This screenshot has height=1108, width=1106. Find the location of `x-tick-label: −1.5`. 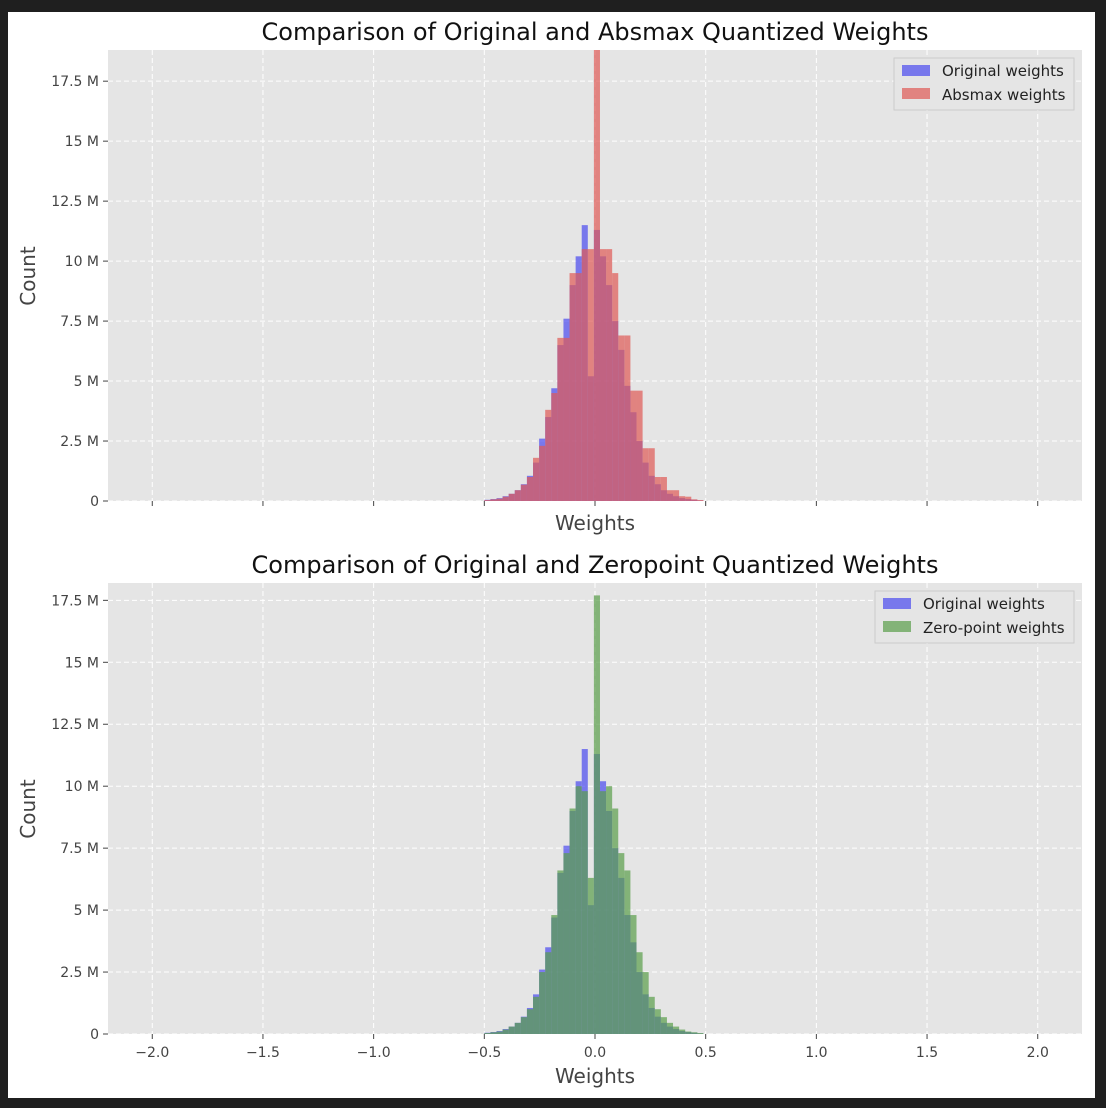

x-tick-label: −1.5 is located at coordinates (263, 1053).